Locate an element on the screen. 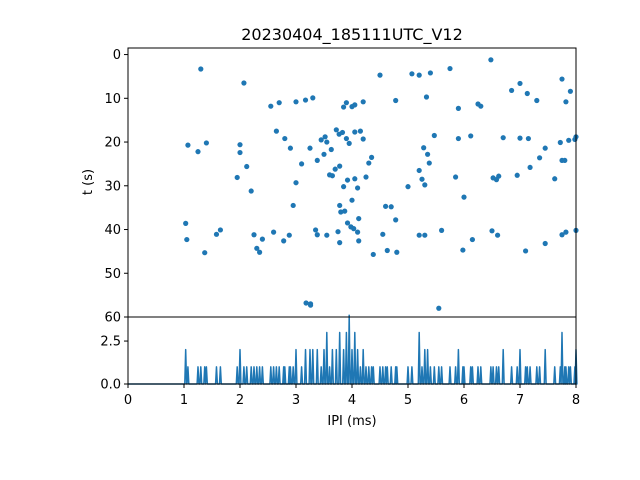 The image size is (640, 480). histogram-y-ticks: 0.0 2.5 is located at coordinates (114, 364).